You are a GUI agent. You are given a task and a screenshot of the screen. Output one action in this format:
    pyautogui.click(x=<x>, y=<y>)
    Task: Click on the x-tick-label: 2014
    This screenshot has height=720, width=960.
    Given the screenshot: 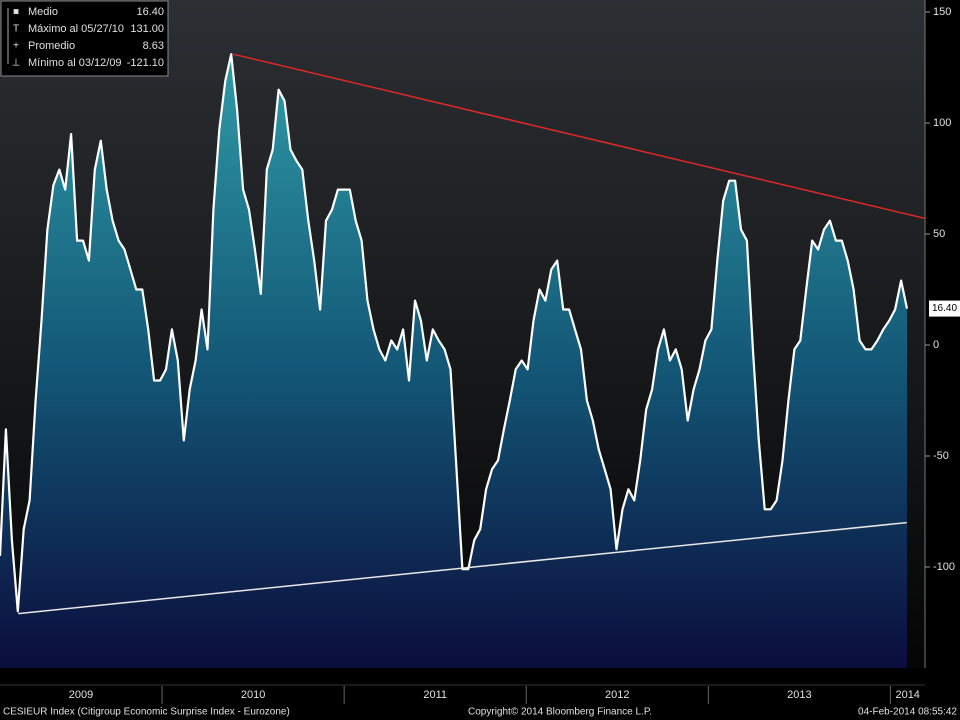 What is the action you would take?
    pyautogui.click(x=907, y=695)
    